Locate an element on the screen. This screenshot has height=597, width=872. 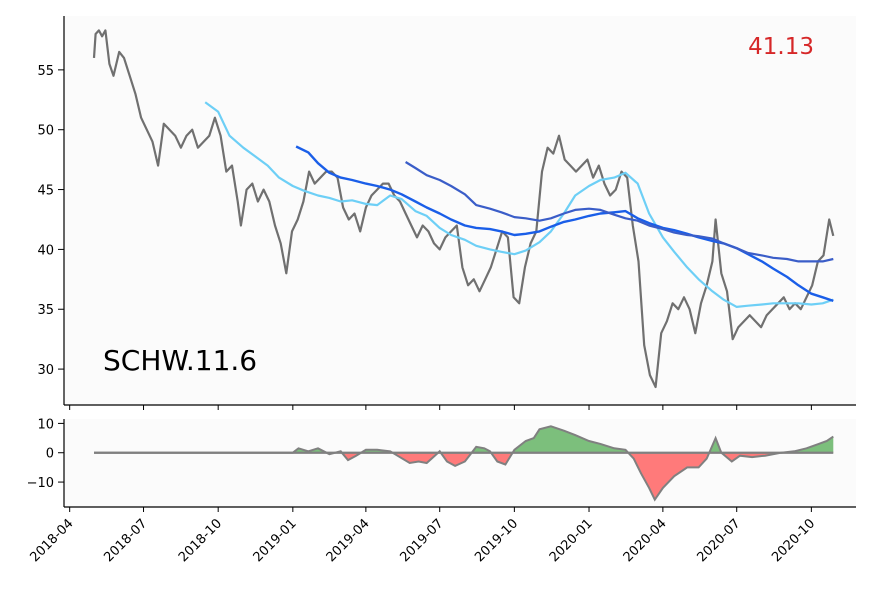
y-tick-label-40: 40 is located at coordinates (45, 250).